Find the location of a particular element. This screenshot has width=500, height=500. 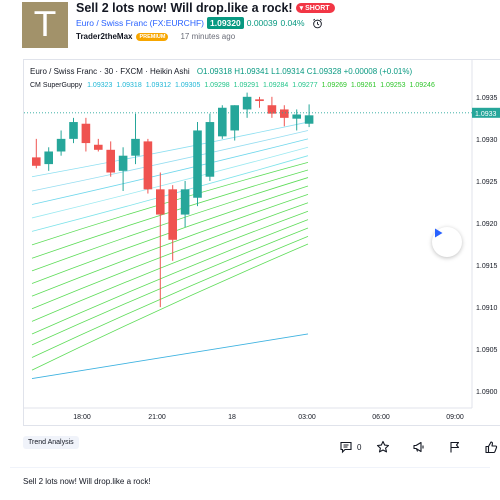

flag-icon is located at coordinates (455, 447).